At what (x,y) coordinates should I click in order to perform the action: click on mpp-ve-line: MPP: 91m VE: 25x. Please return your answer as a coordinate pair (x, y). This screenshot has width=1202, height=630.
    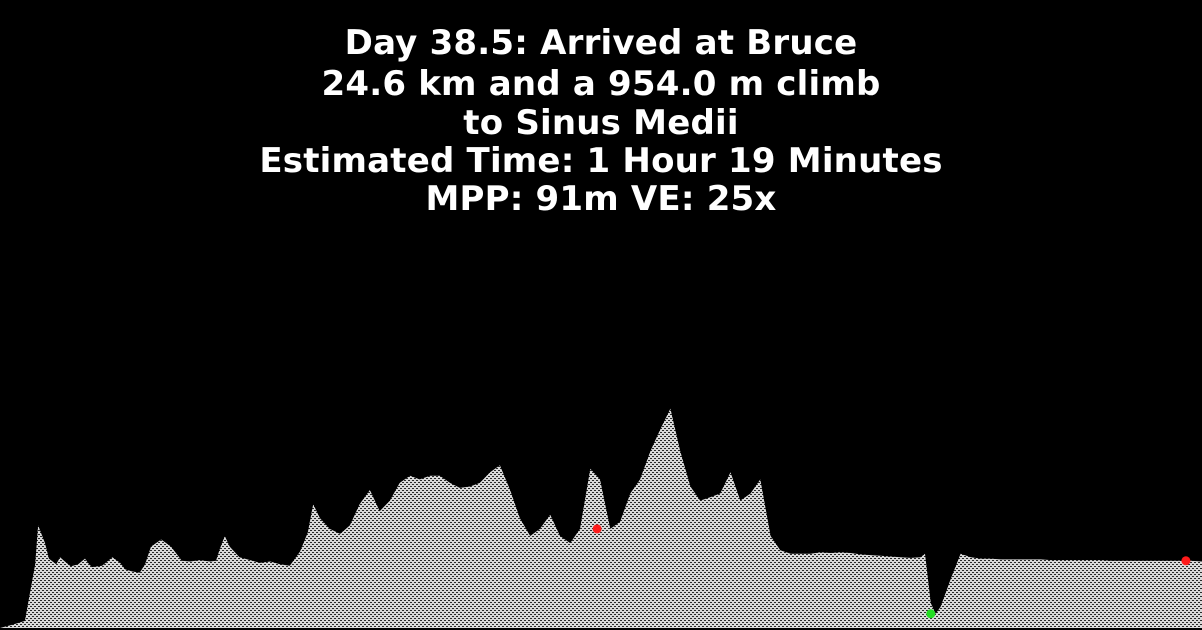
    Looking at the image, I should click on (601, 199).